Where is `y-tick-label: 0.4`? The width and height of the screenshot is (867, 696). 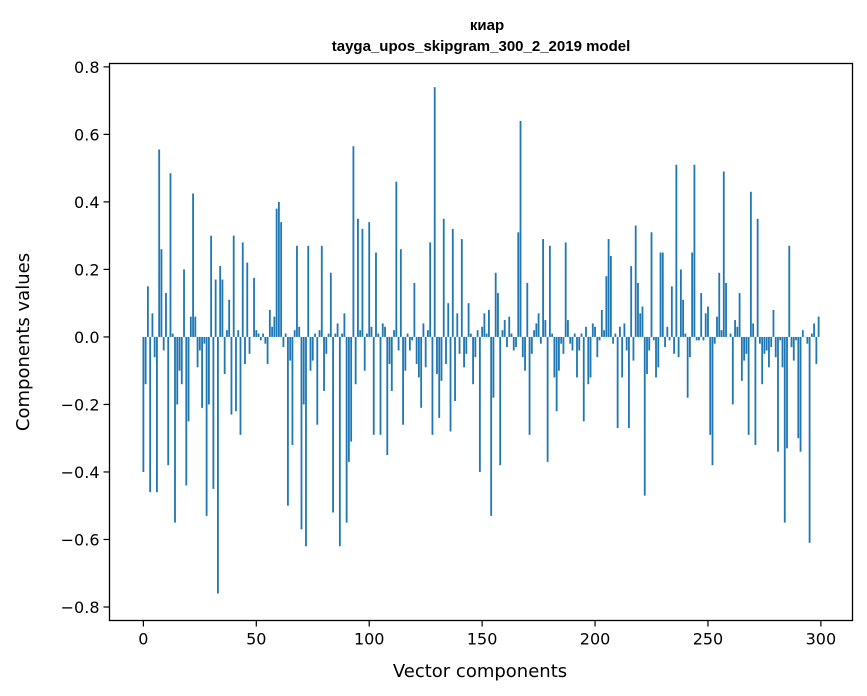
y-tick-label: 0.4 is located at coordinates (86, 202).